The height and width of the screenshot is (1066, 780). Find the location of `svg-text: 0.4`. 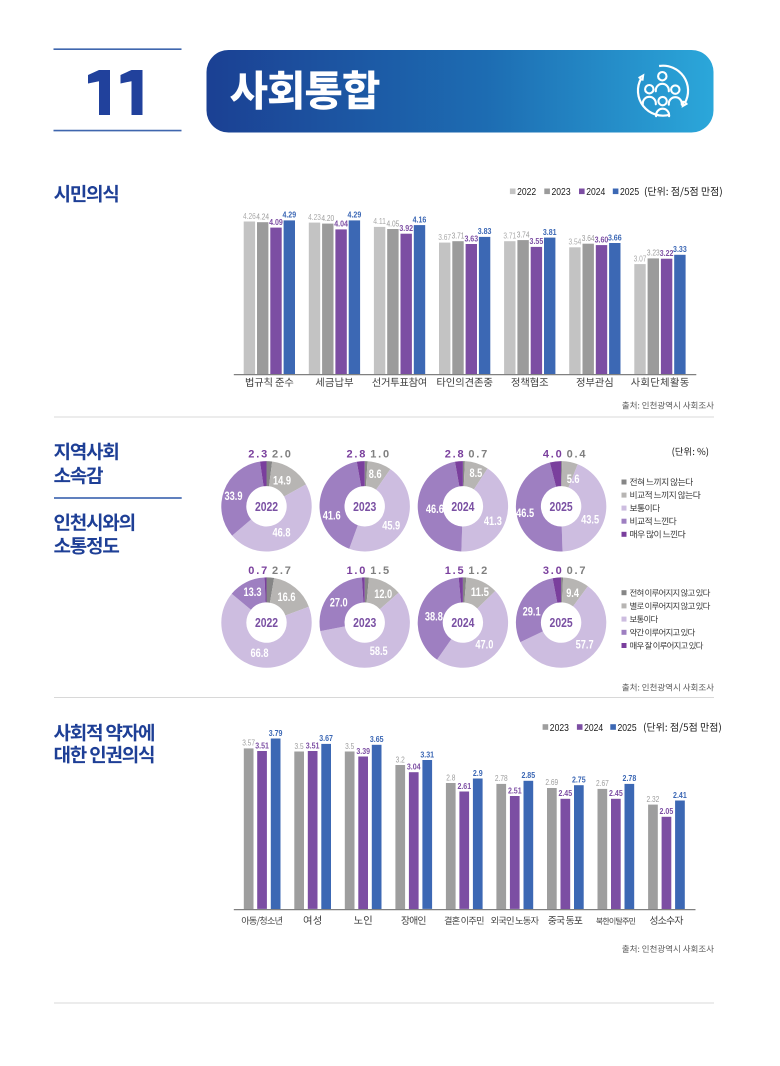

svg-text: 0.4 is located at coordinates (577, 455).